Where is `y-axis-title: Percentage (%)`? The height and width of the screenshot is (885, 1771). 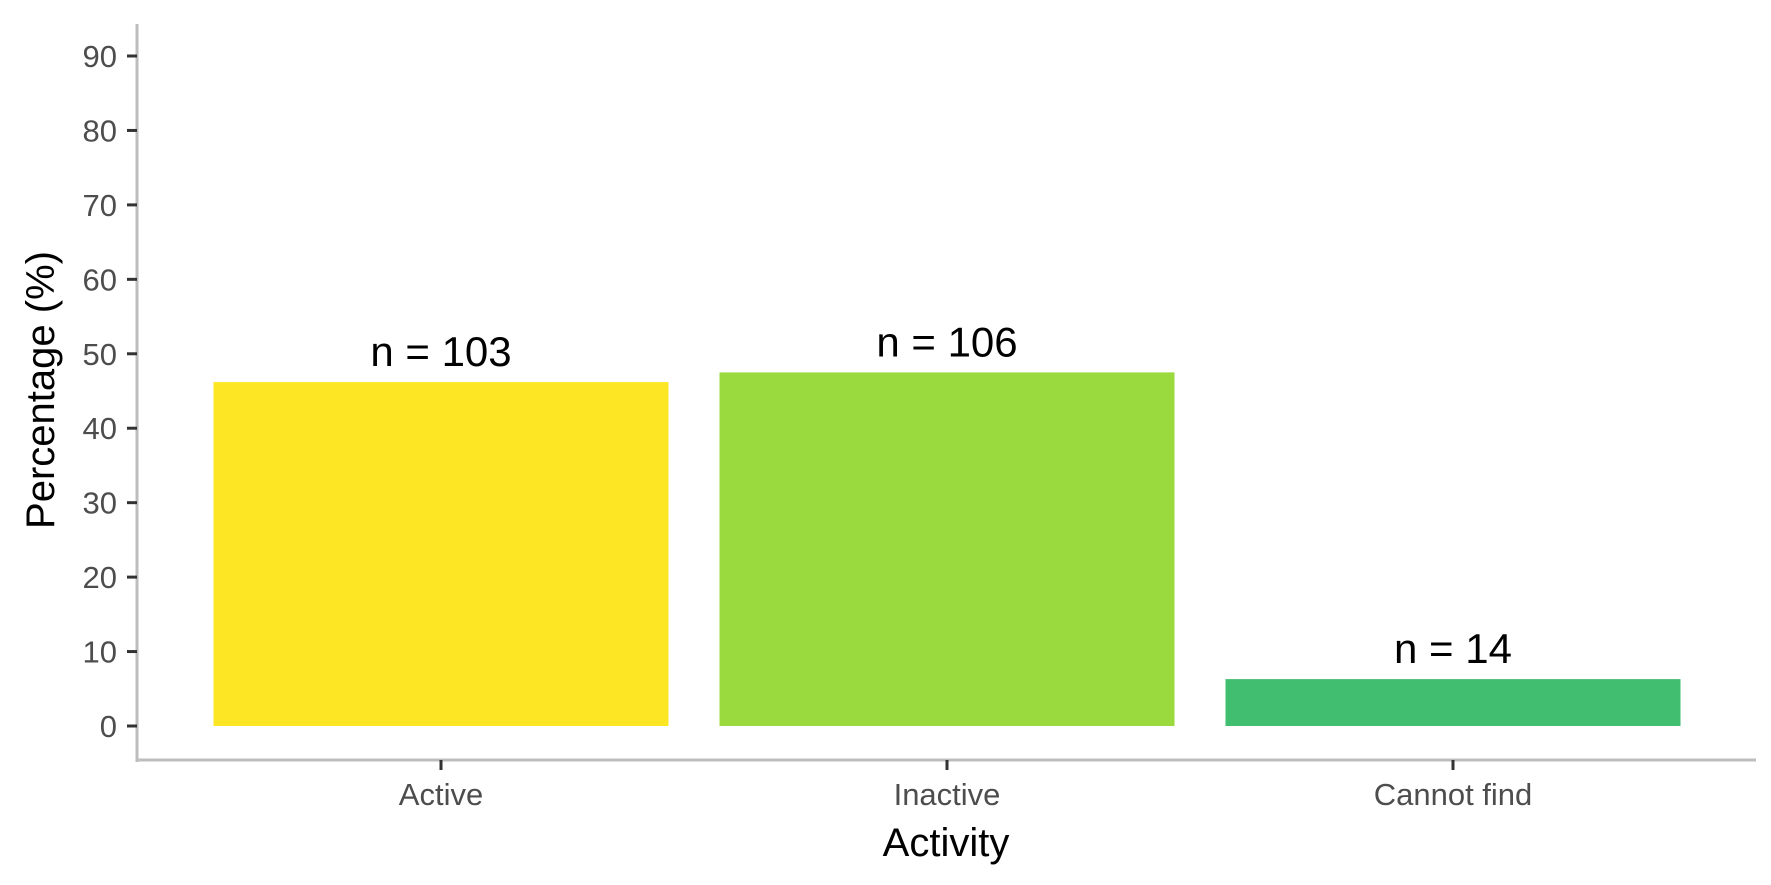 y-axis-title: Percentage (%) is located at coordinates (41, 390).